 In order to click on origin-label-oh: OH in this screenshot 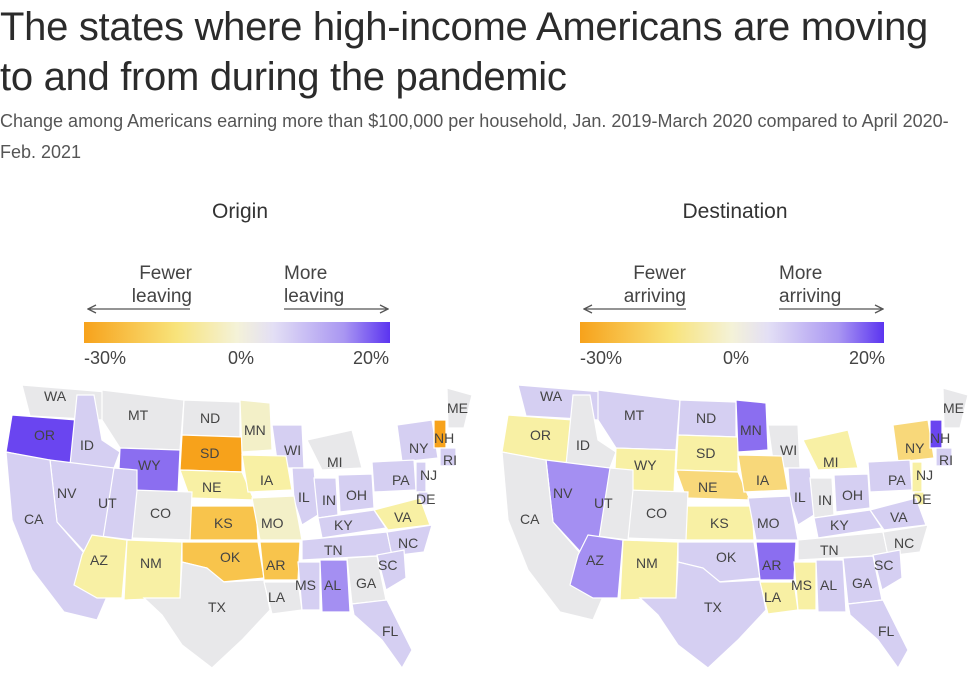, I will do `click(356, 495)`.